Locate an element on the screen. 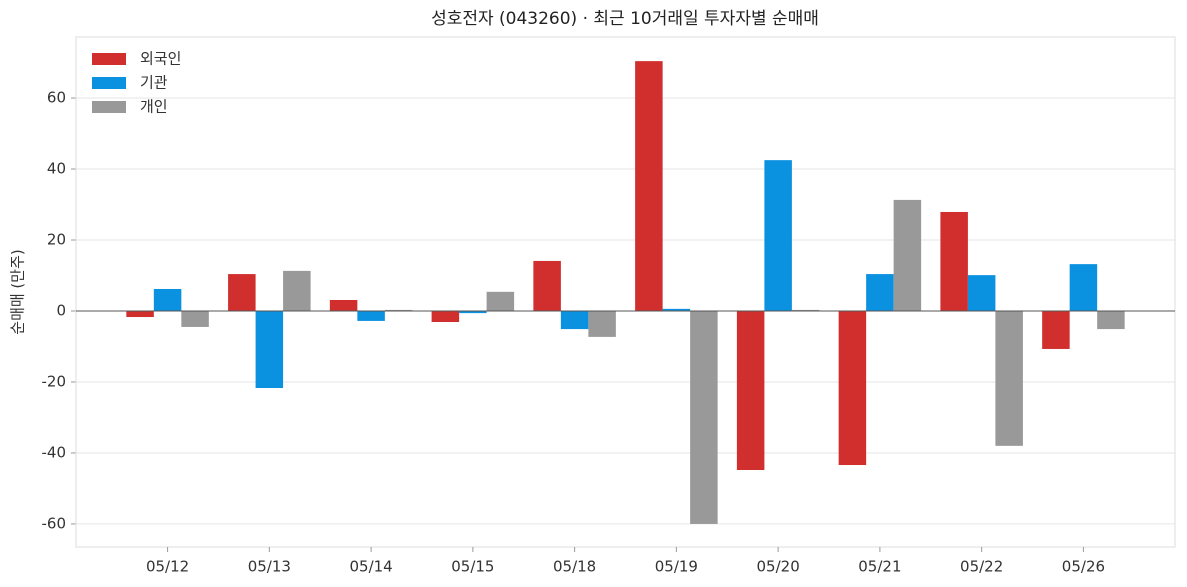 The width and height of the screenshot is (1187, 587). legend-label: 외국인 is located at coordinates (160, 59).